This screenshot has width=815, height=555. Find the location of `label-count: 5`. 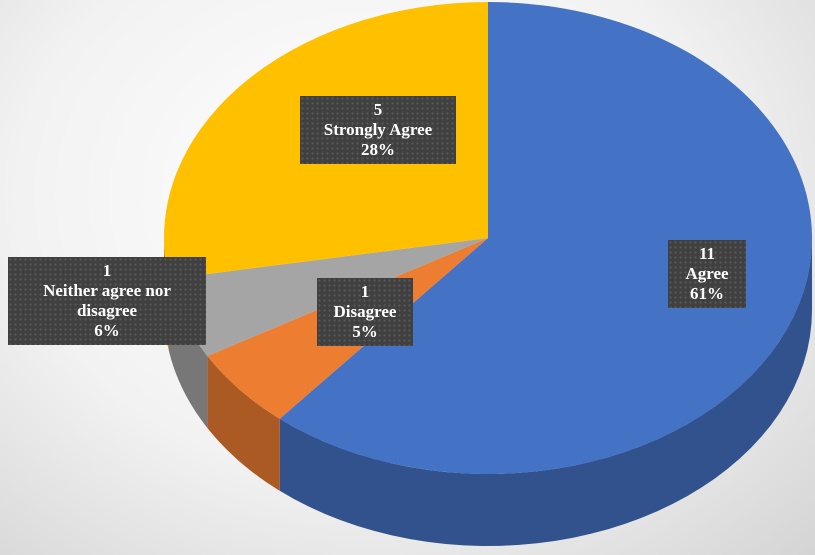

label-count: 5 is located at coordinates (378, 109).